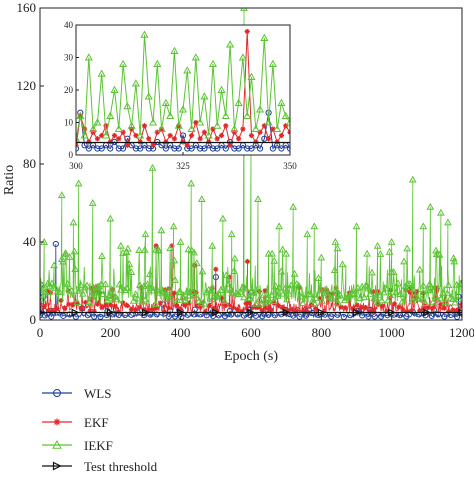 This screenshot has height=479, width=474. What do you see at coordinates (251, 356) in the screenshot?
I see `x-axis-label: Epoch (s)` at bounding box center [251, 356].